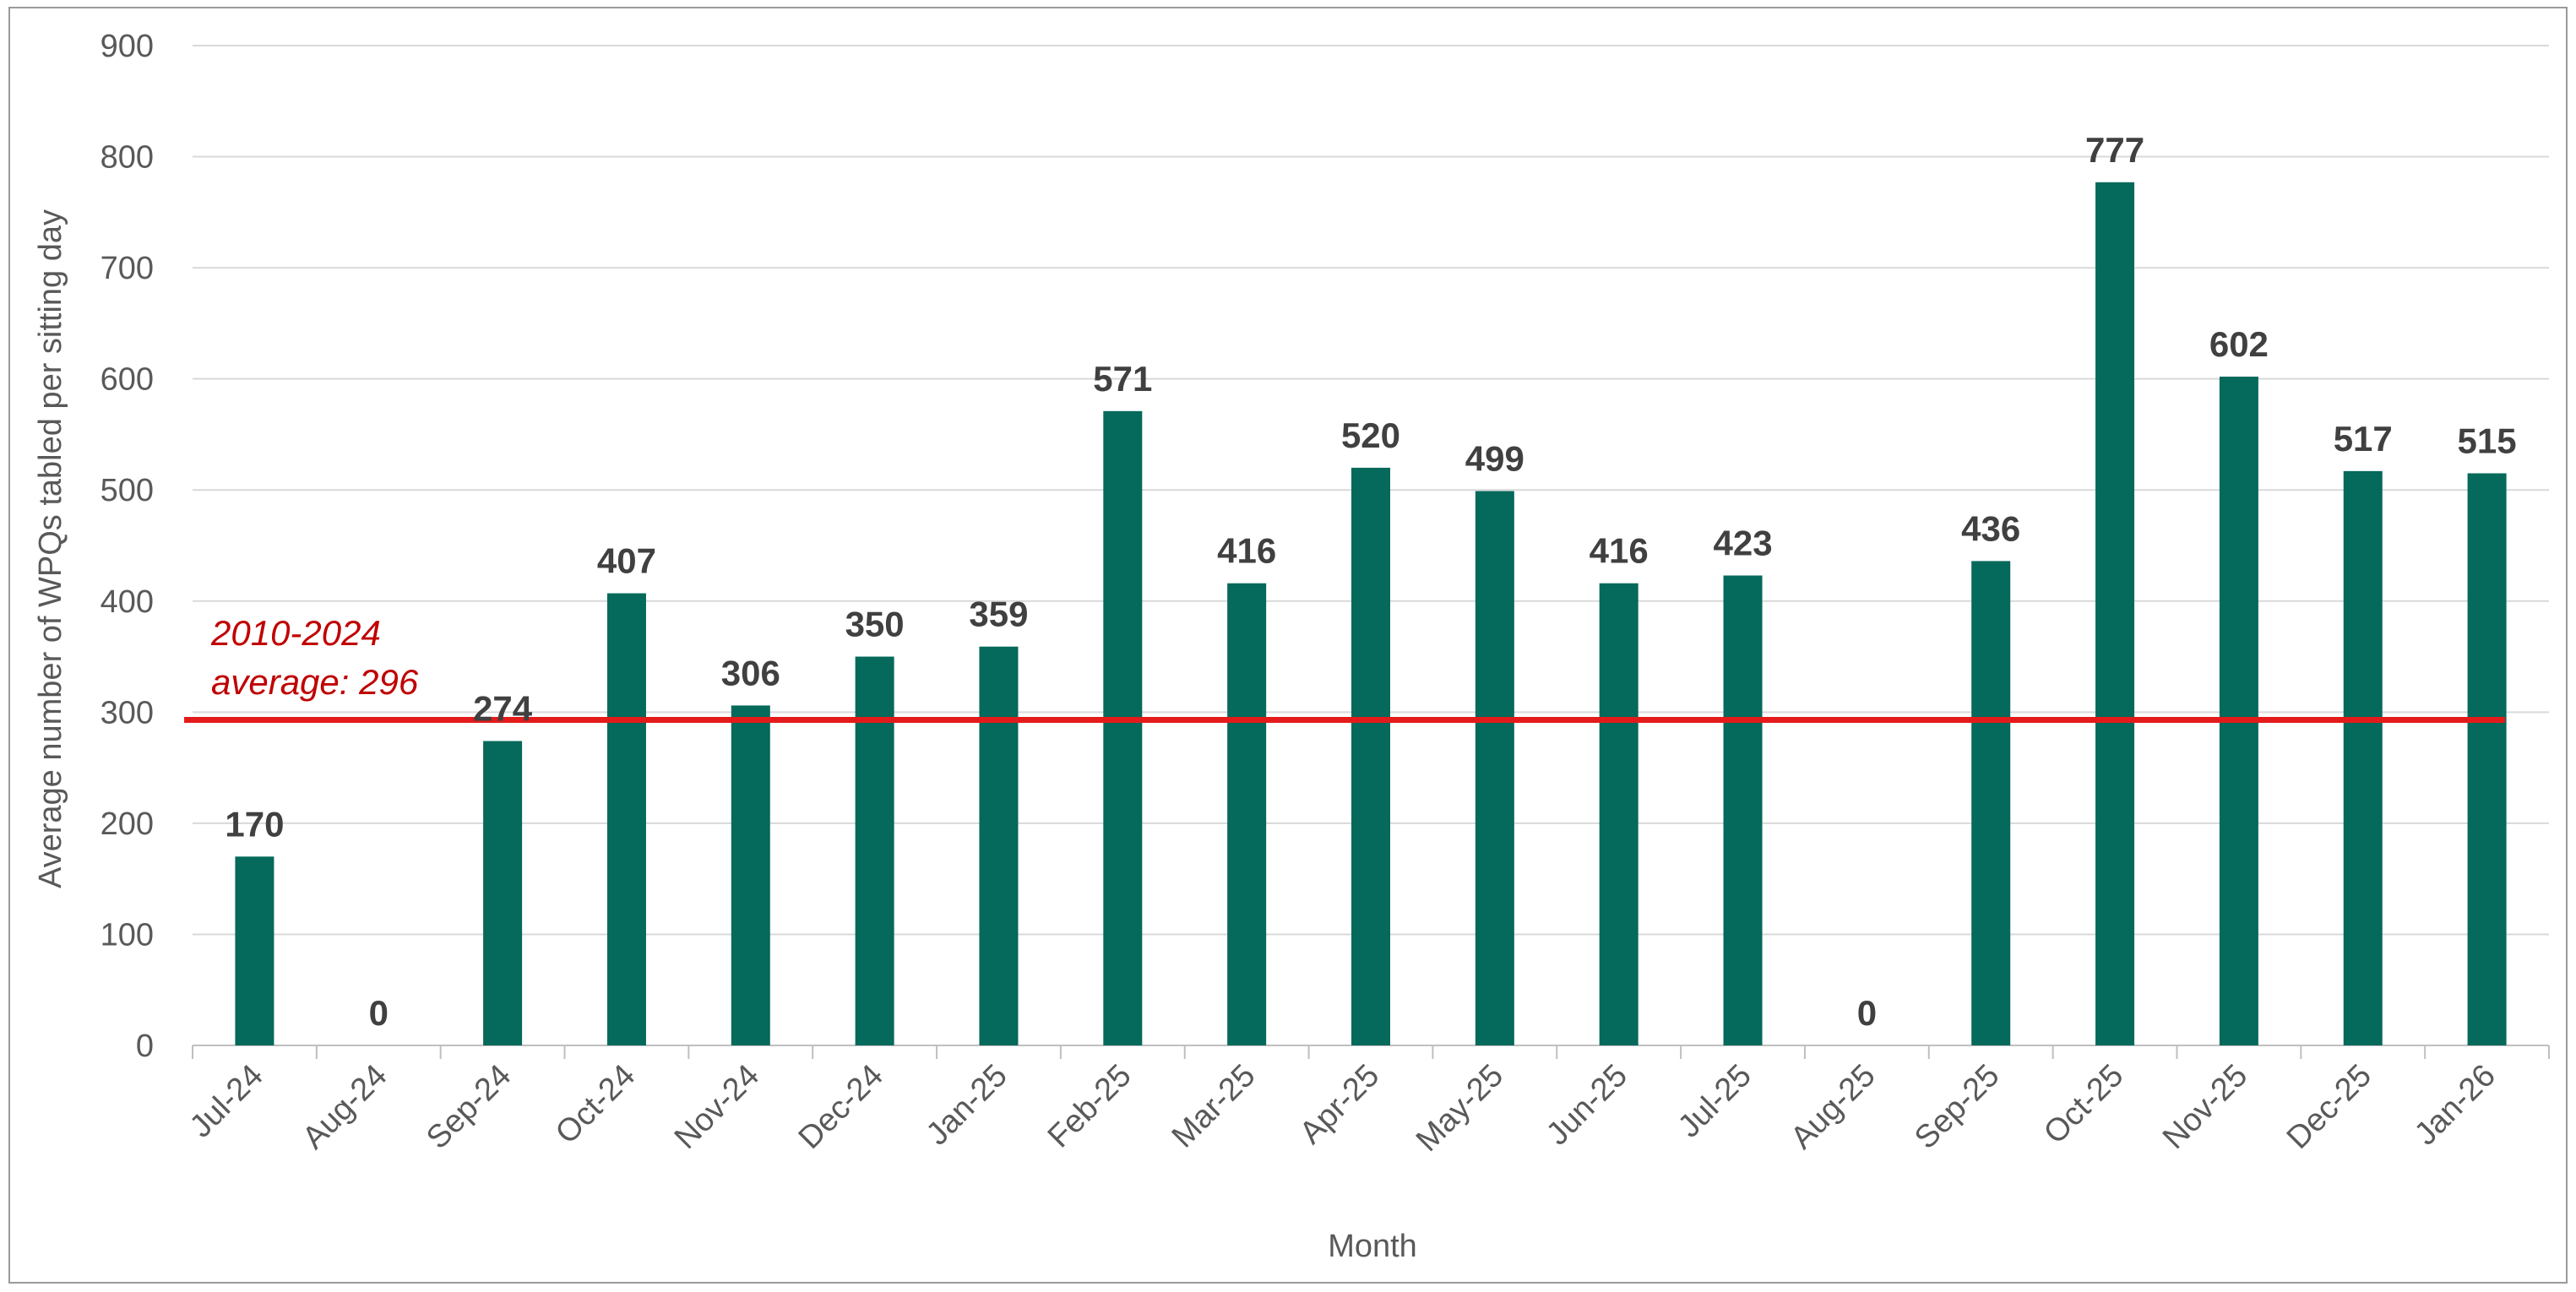 The image size is (2576, 1292). Describe the element at coordinates (127, 490) in the screenshot. I see `y-tick-label: 500` at that location.